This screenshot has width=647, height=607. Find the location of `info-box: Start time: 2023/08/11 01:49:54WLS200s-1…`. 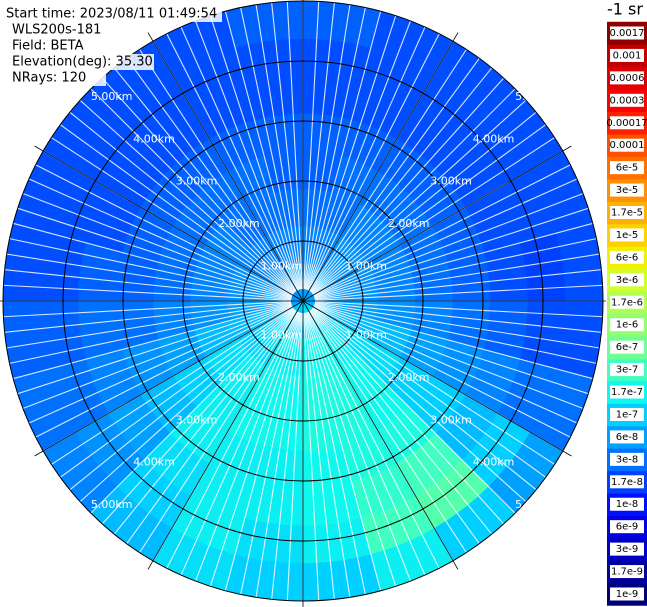

info-box: Start time: 2023/08/11 01:49:54WLS200s-1… is located at coordinates (114, 46).